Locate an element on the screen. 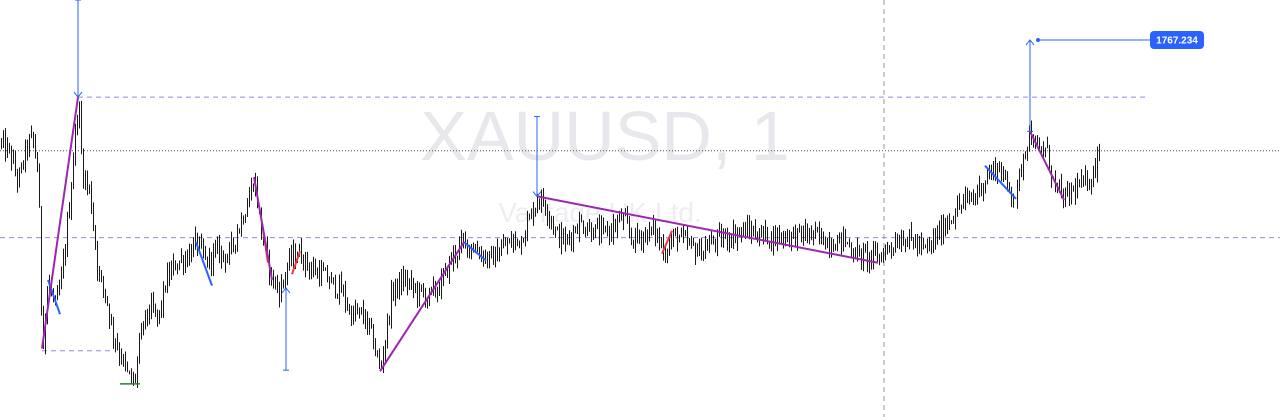 The height and width of the screenshot is (417, 1280). price-label-group: 1767.234 is located at coordinates (1177, 39).